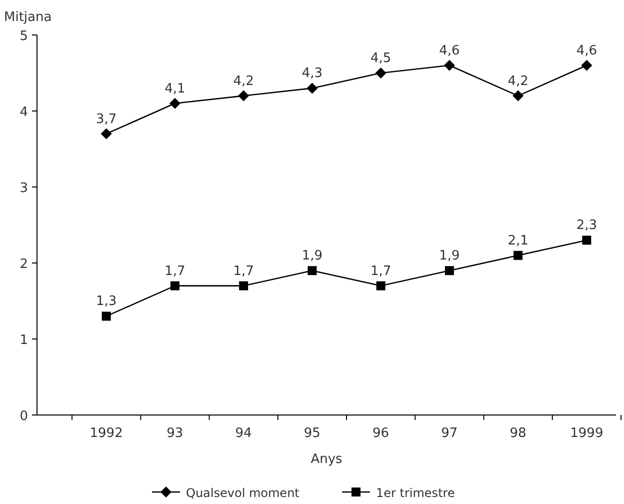  Describe the element at coordinates (106, 119) in the screenshot. I see `data-label: 3,7` at that location.